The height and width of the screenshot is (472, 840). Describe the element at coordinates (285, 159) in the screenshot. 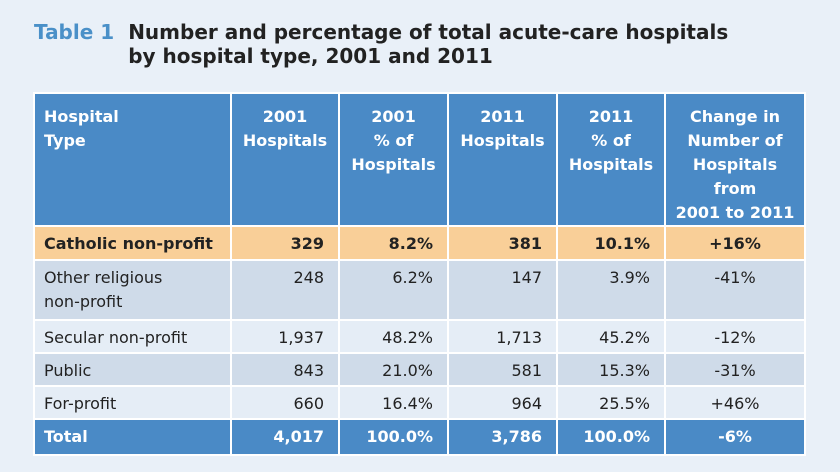

I see `header-2001-hospitals: 2001 Hospitals` at that location.